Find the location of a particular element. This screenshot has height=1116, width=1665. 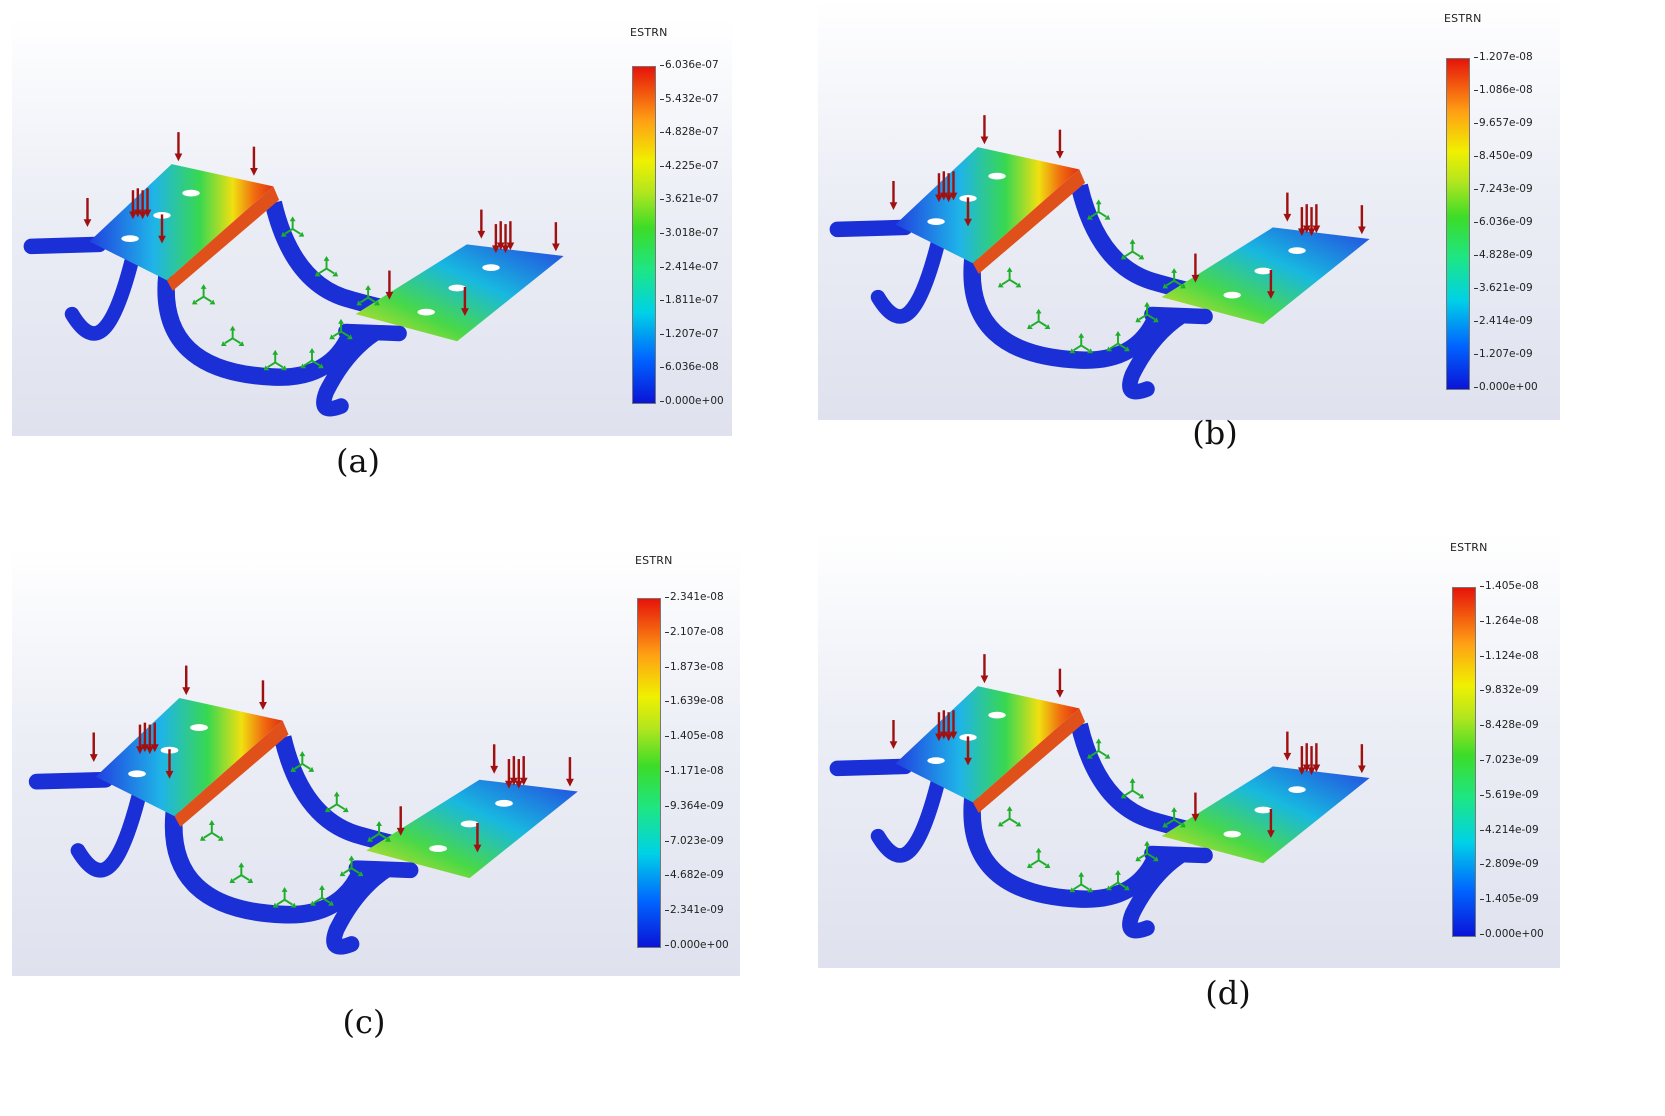

legend-tick-label: 1.171e-08 is located at coordinates (694, 771).